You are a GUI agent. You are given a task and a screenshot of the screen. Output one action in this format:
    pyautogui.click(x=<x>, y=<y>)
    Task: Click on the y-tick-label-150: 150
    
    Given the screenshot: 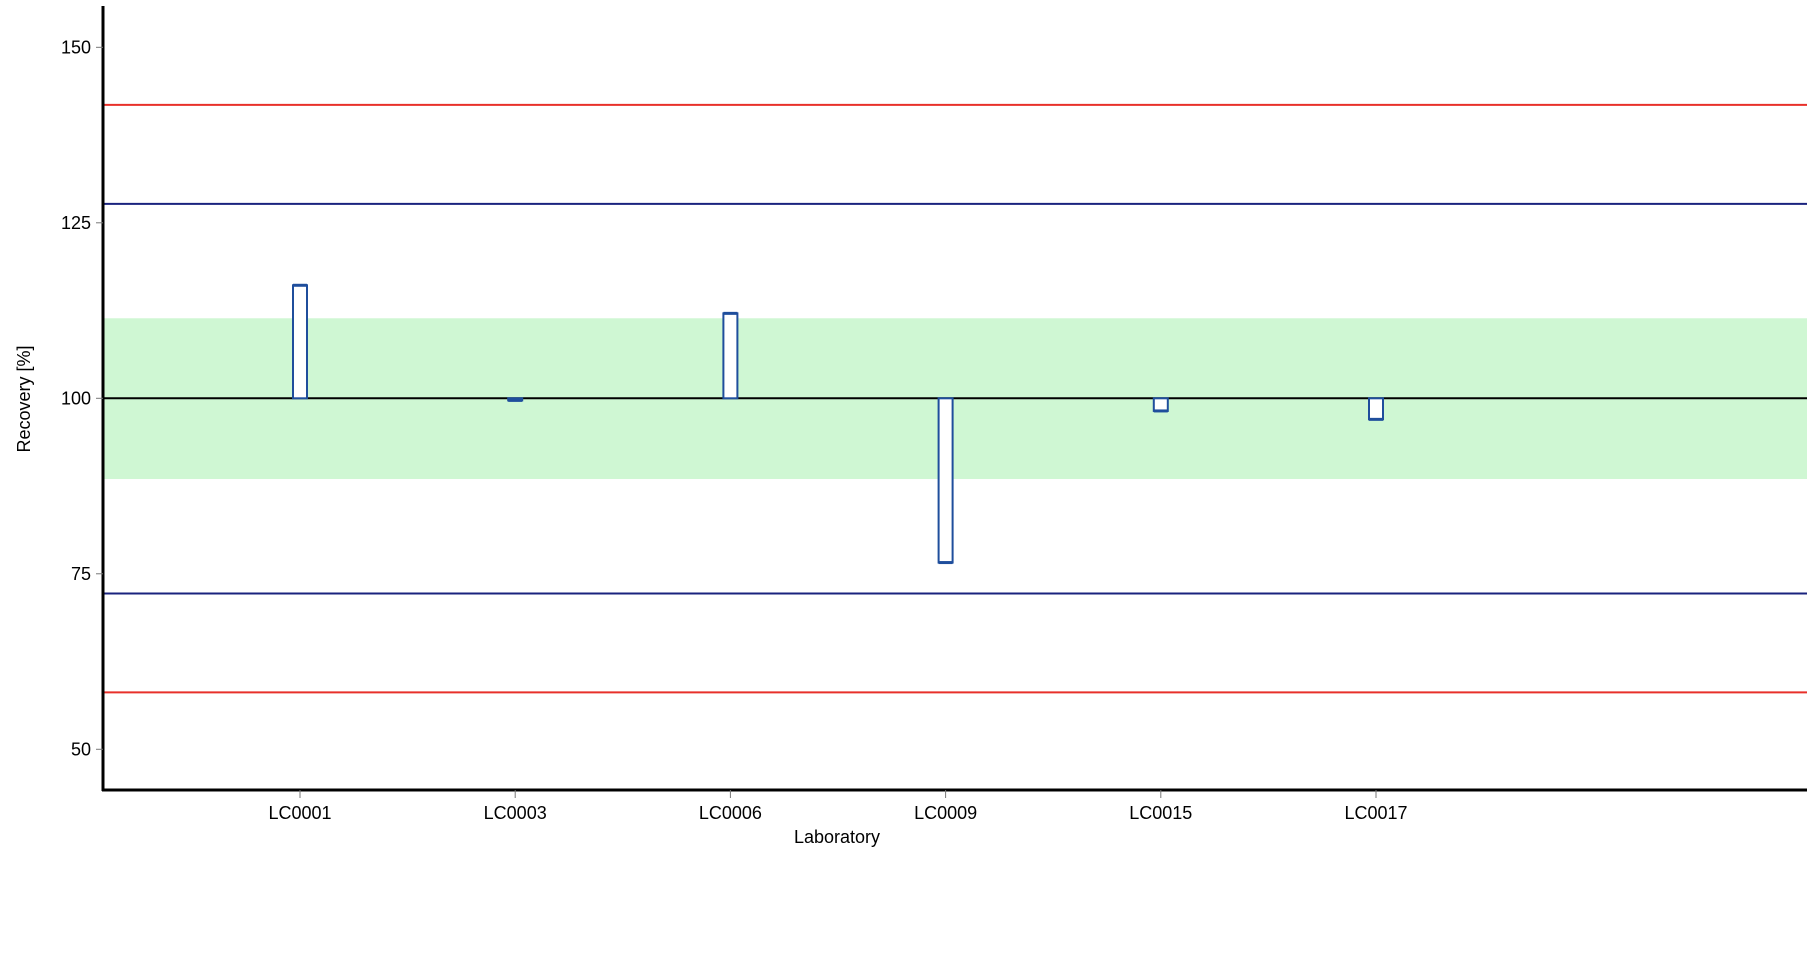 What is the action you would take?
    pyautogui.click(x=76, y=47)
    